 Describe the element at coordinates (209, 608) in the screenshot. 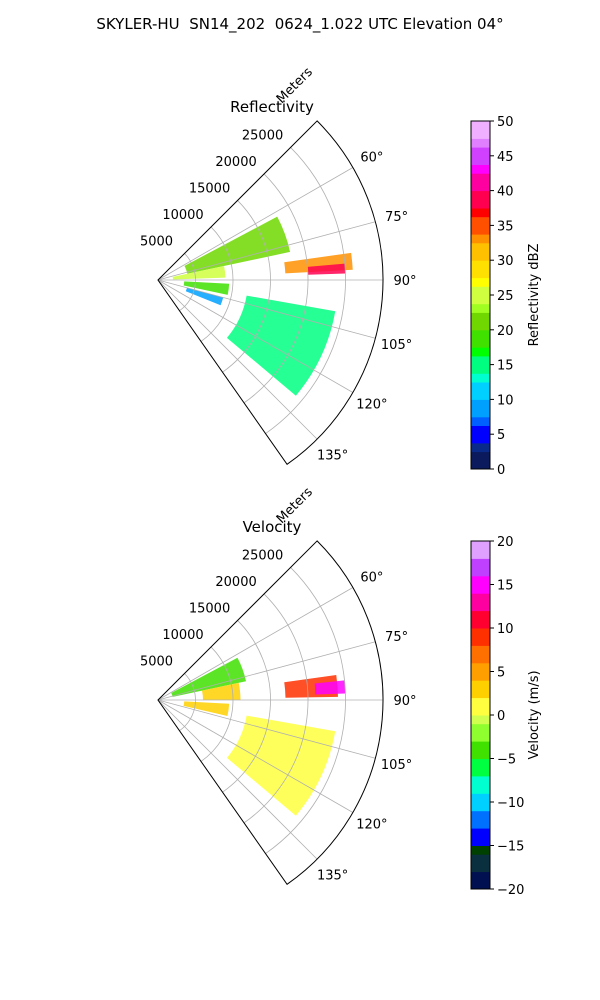

I see `range-tick-label: 15000` at that location.